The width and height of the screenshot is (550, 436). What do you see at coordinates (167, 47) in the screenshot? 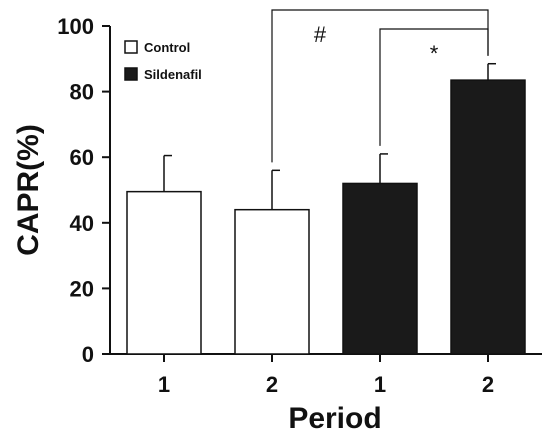
I see `legend-label-control: Control` at bounding box center [167, 47].